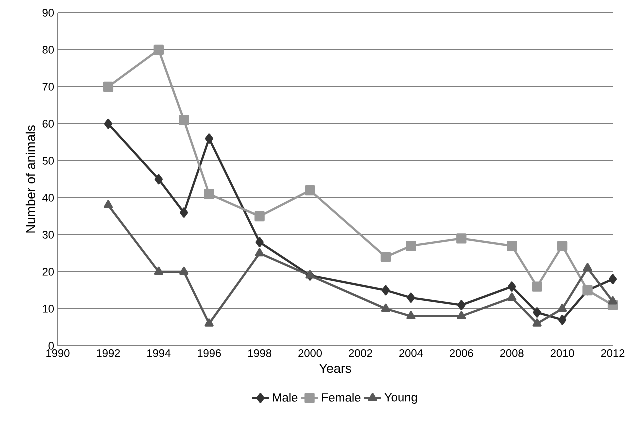 The image size is (628, 424). Describe the element at coordinates (48, 309) in the screenshot. I see `y-tick-label: 10` at that location.